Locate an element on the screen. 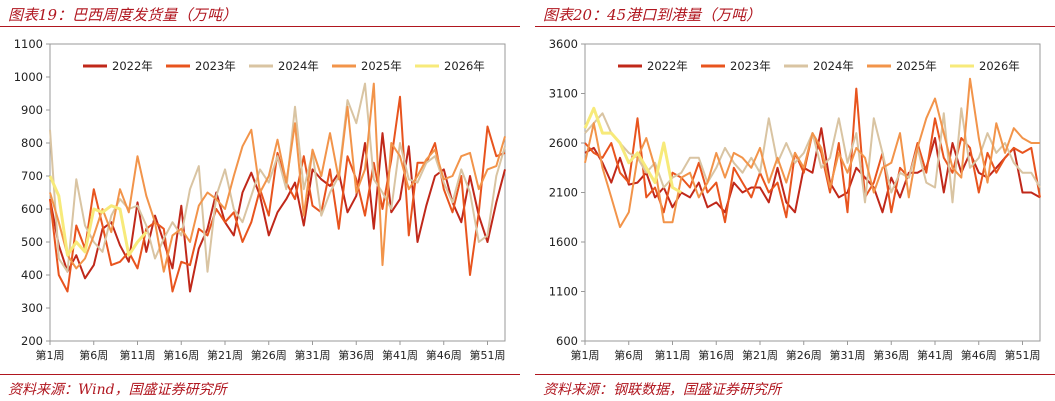 The width and height of the screenshot is (1055, 401). chart1-x-tick-label: 第41周 is located at coordinates (935, 355).